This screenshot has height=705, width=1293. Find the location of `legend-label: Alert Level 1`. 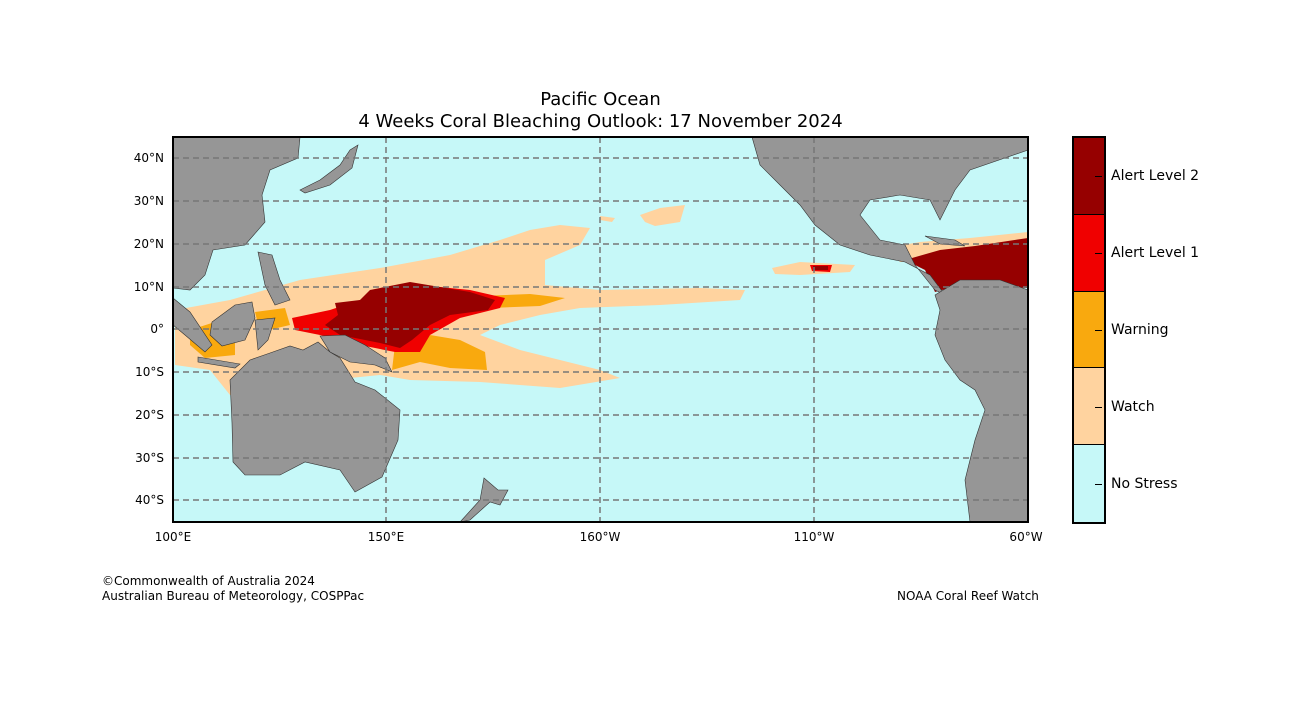

legend-label: Alert Level 1 is located at coordinates (1155, 253).